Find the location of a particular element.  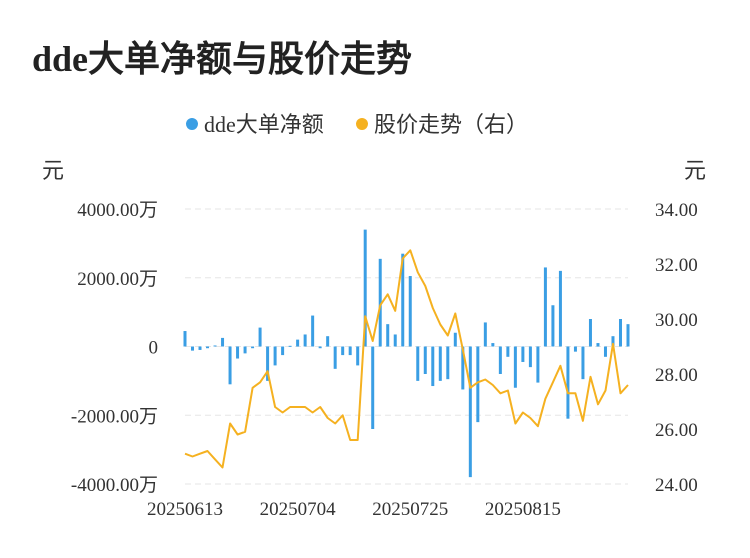

legend-marker-price is located at coordinates (362, 124).